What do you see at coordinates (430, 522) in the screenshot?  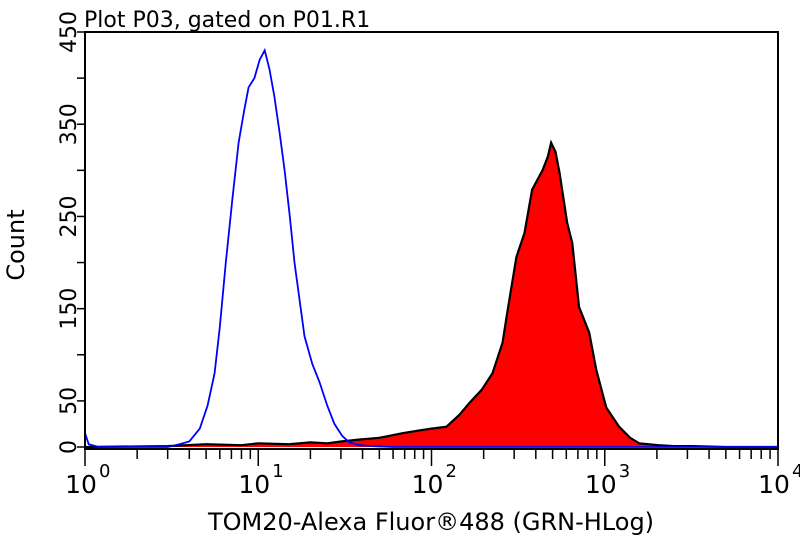 I see `x-axis-label: TOM20-Alexa Fluor®488 (GRN-HLog)` at bounding box center [430, 522].